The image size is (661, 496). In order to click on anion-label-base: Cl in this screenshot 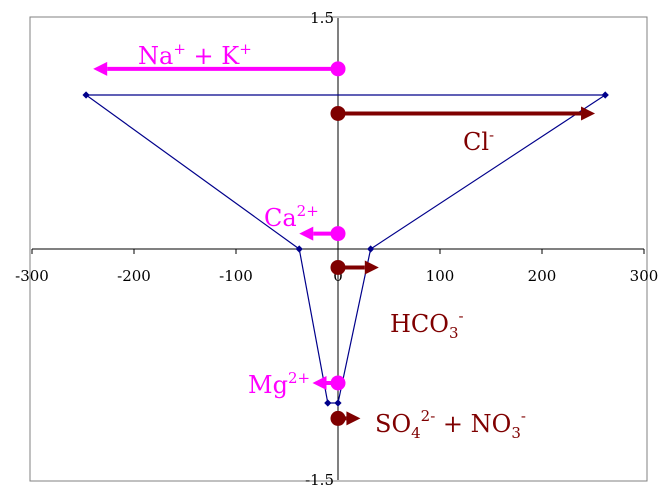, I will do `click(476, 142)`.